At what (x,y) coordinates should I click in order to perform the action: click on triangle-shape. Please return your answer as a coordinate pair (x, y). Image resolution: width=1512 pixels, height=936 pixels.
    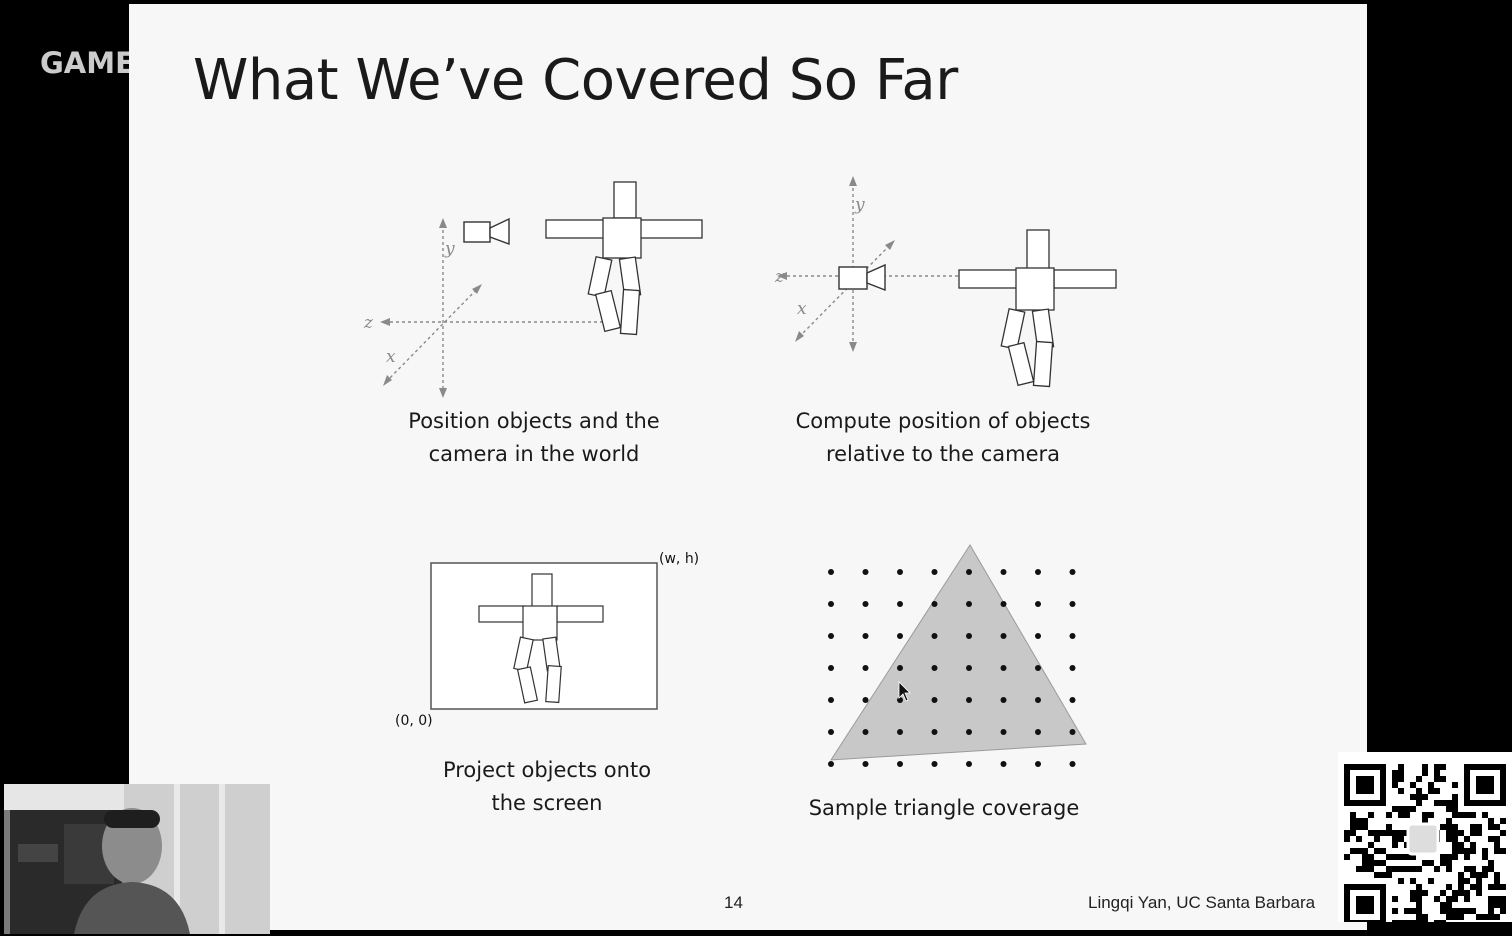
    Looking at the image, I should click on (958, 652).